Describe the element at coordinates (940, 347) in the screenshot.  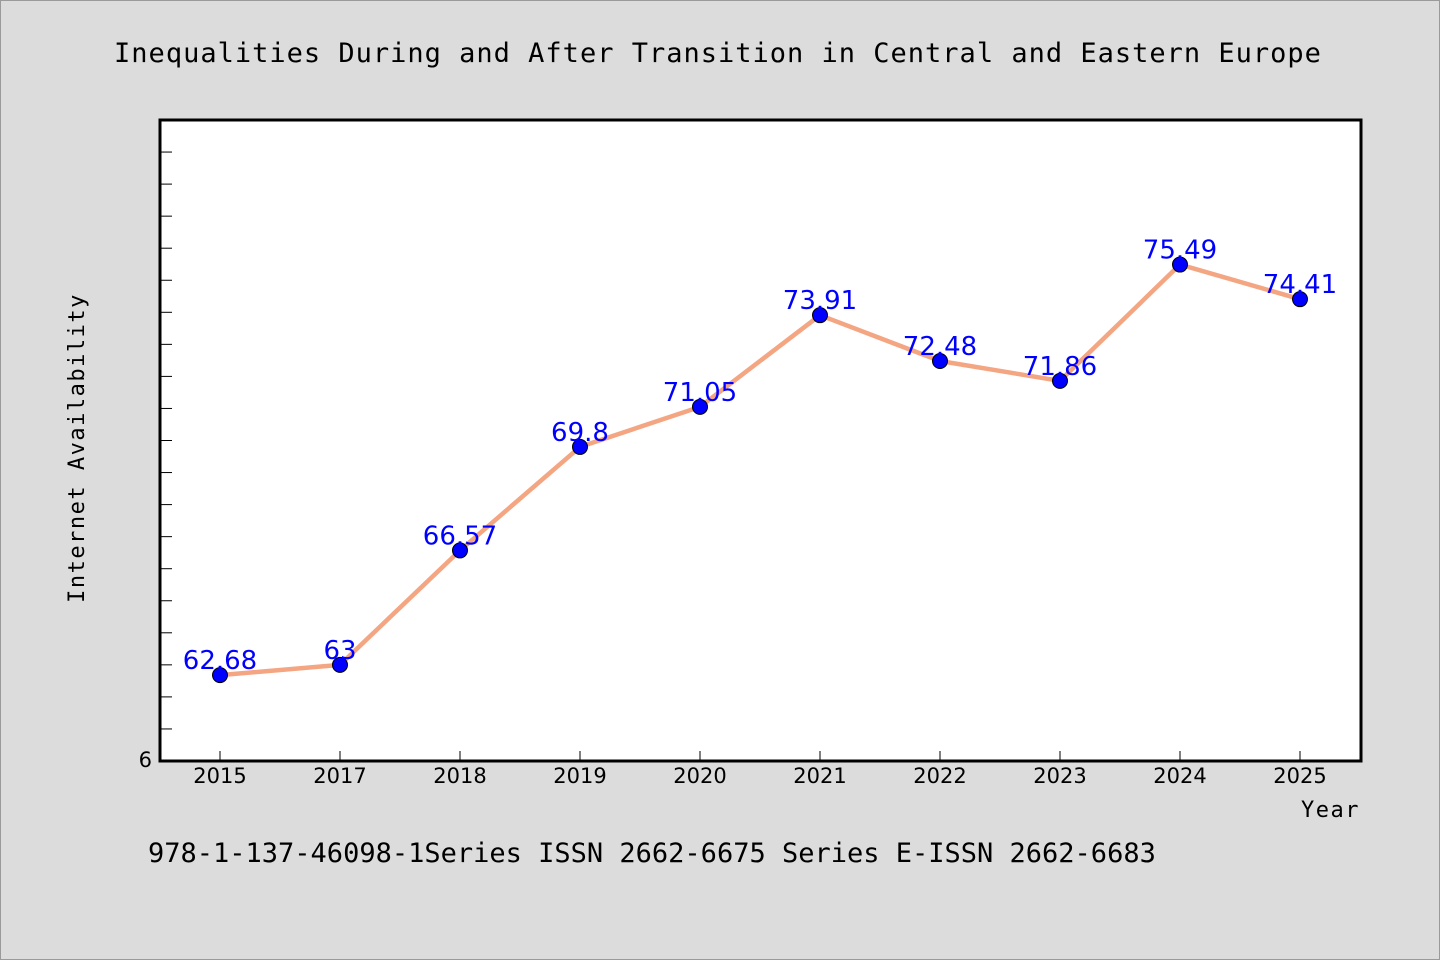
I see `data-label: 72.48` at that location.